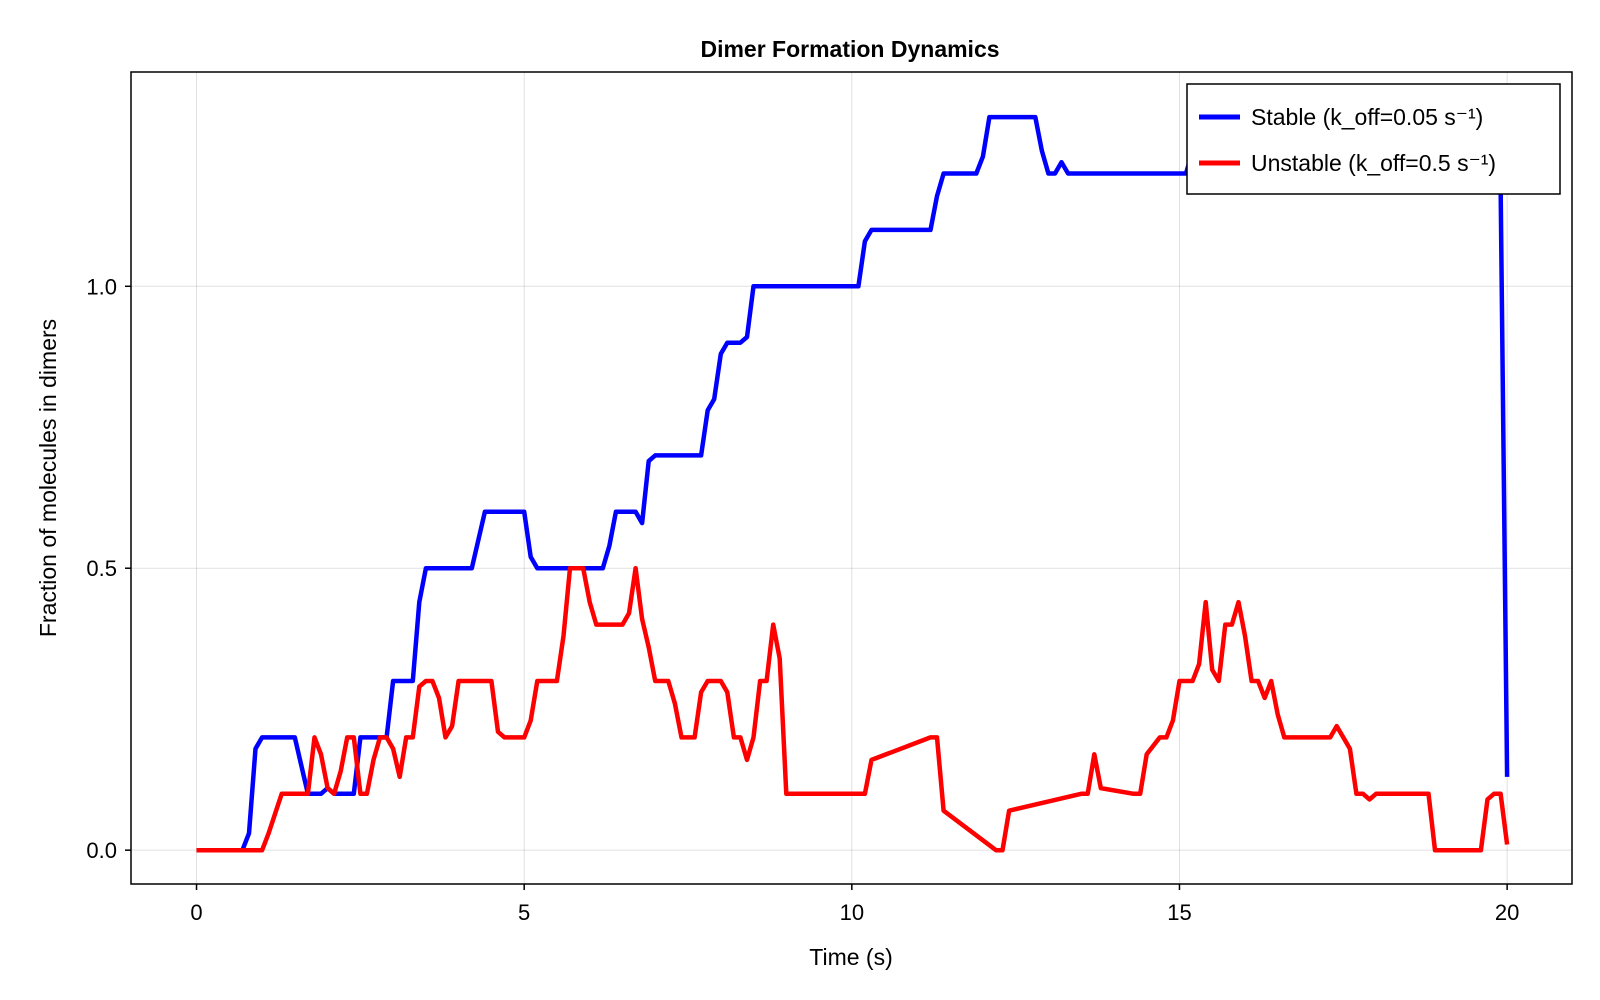 Image resolution: width=1600 pixels, height=1000 pixels. I want to click on x-tick-label: 20, so click(1507, 912).